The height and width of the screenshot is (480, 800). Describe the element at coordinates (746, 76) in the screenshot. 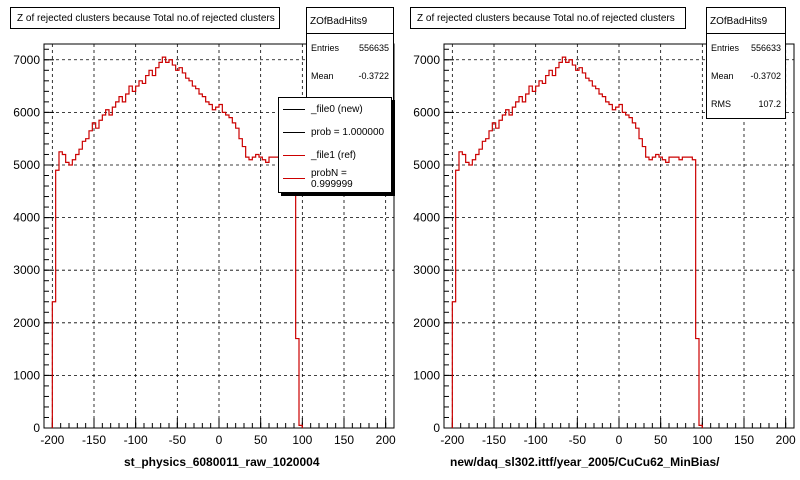

I see `right-stats-mean-row: Mean -0.3702` at that location.